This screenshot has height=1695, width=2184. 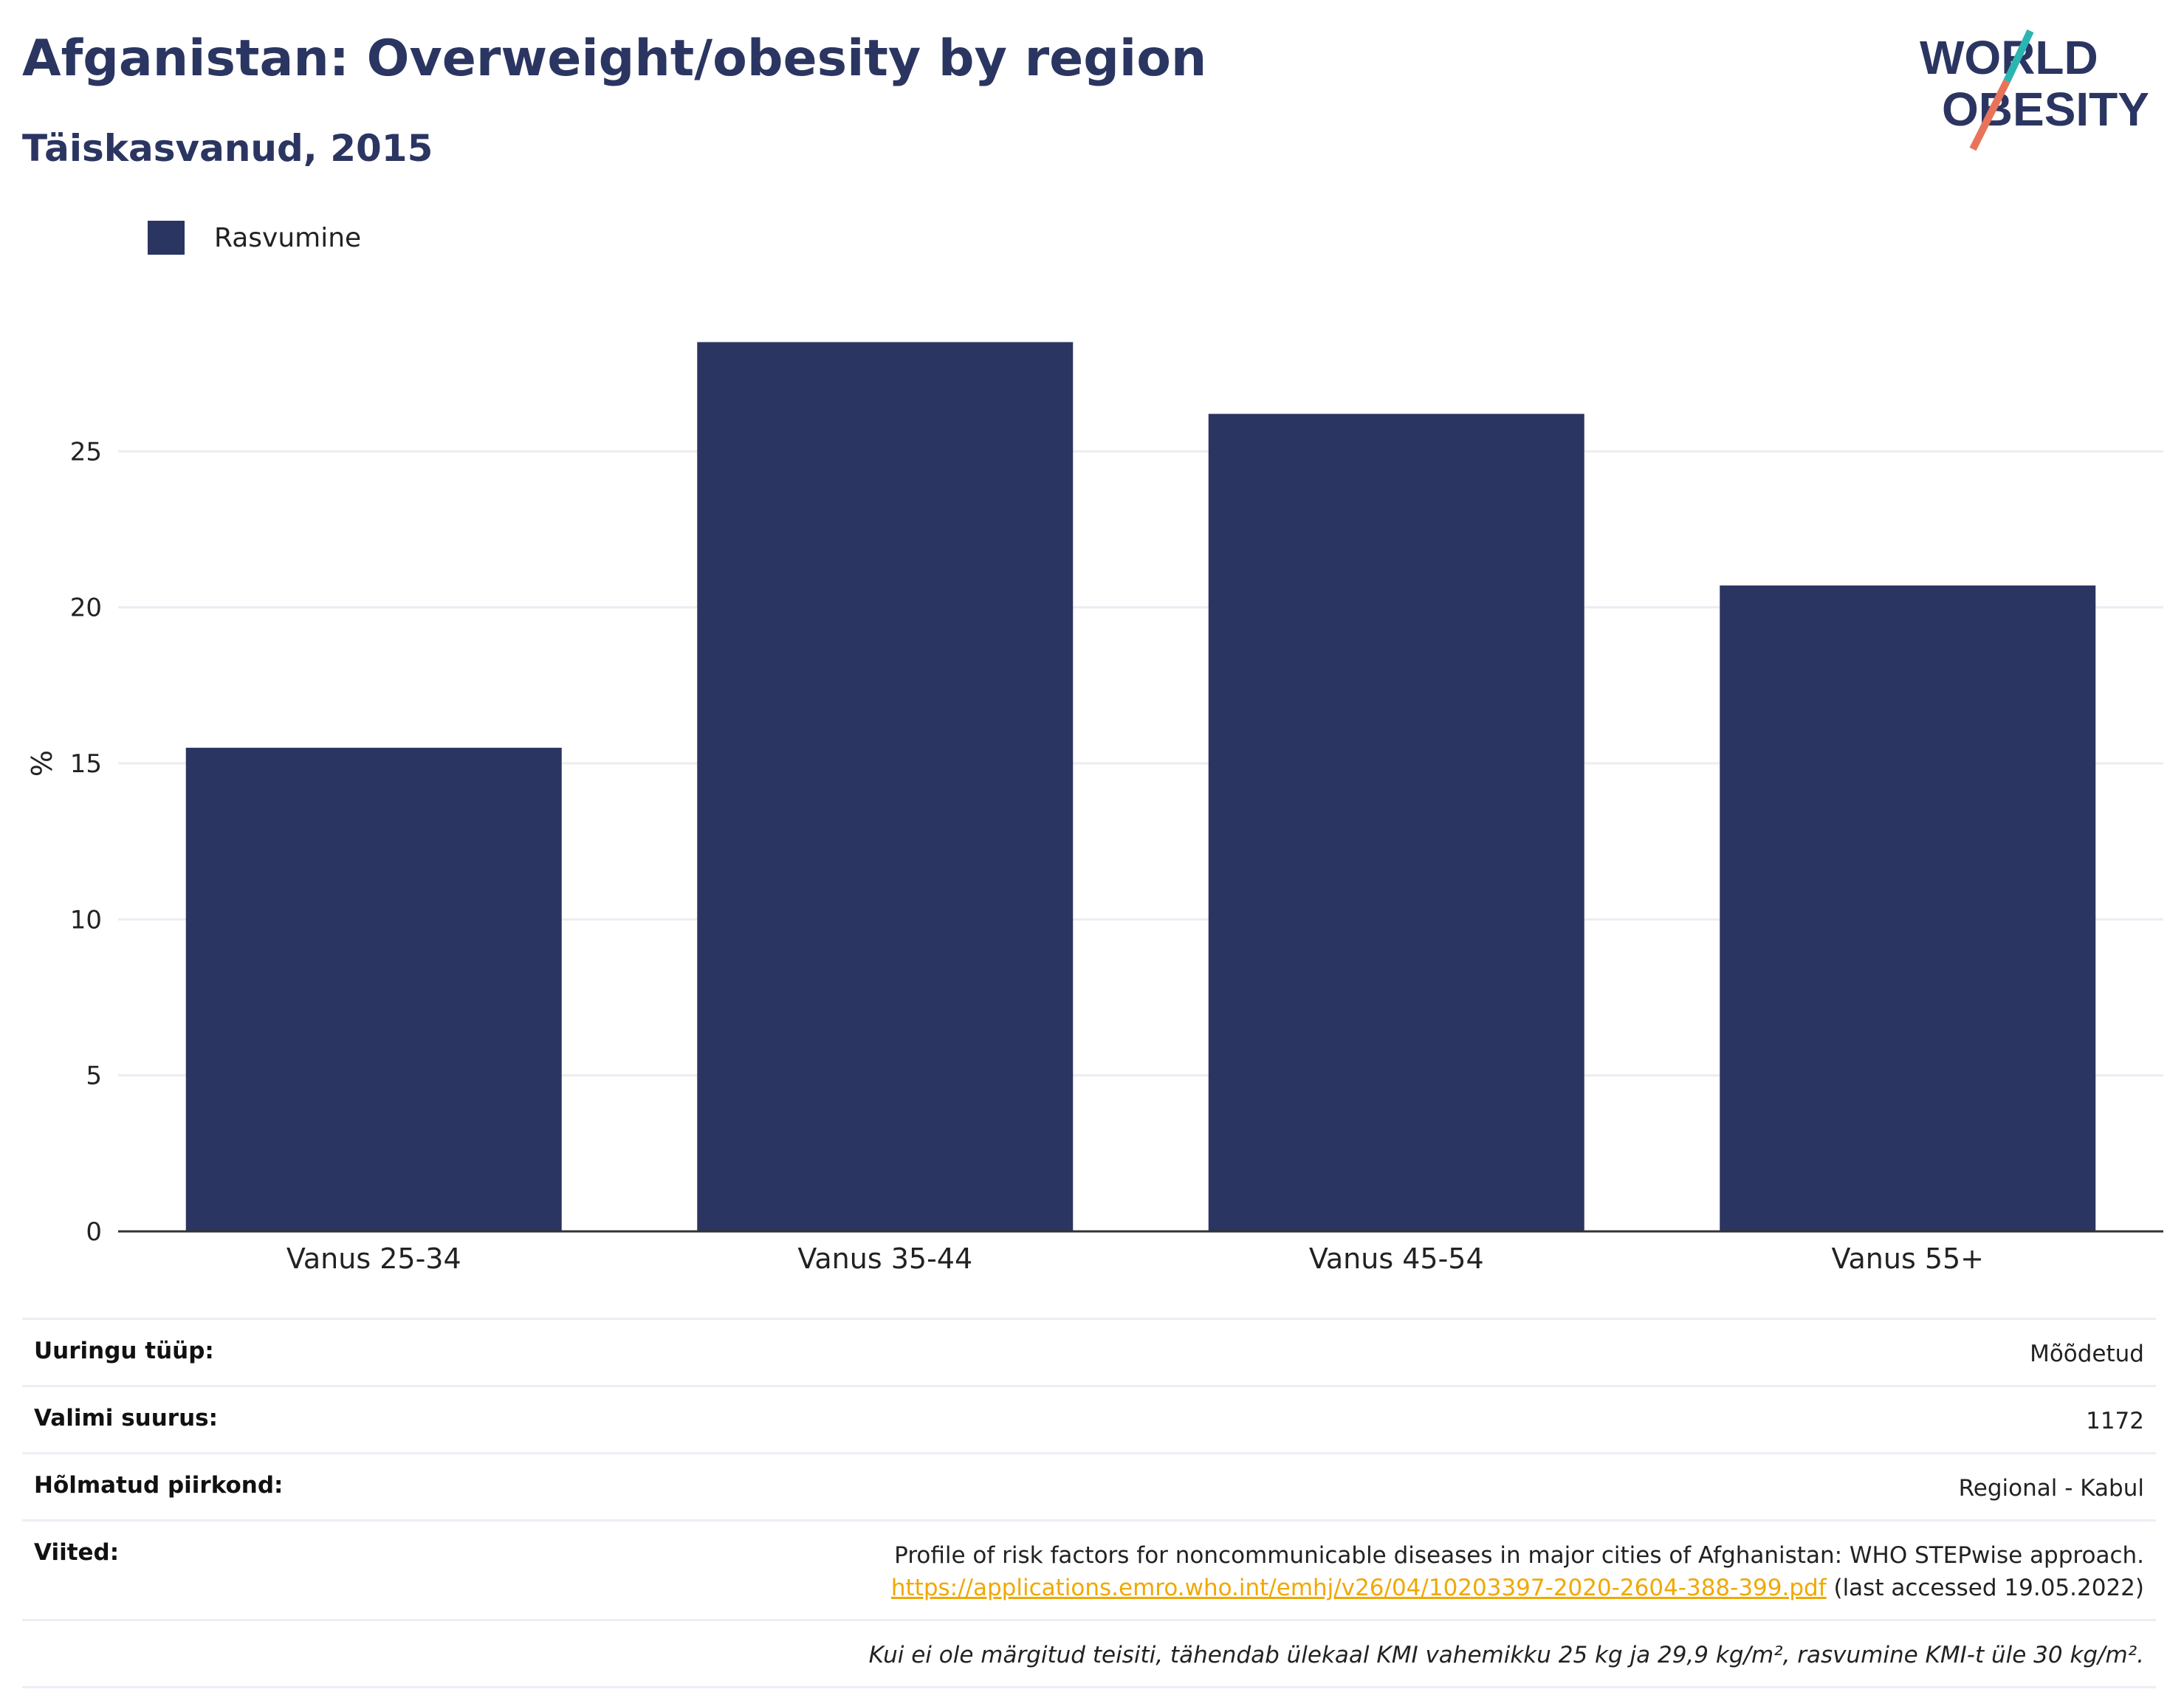 What do you see at coordinates (1089, 1418) in the screenshot?
I see `meta-row-sample-size: Valimi suurus: 1172` at bounding box center [1089, 1418].